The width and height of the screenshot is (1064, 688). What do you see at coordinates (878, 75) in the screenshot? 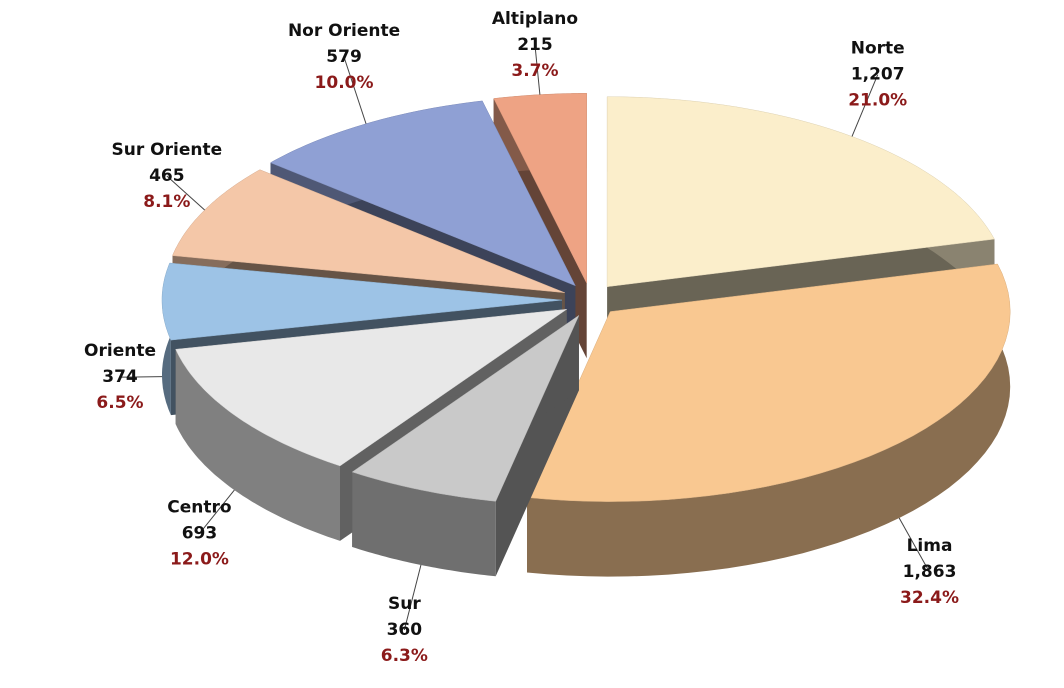
I see `label-value: 1,207` at bounding box center [878, 75].